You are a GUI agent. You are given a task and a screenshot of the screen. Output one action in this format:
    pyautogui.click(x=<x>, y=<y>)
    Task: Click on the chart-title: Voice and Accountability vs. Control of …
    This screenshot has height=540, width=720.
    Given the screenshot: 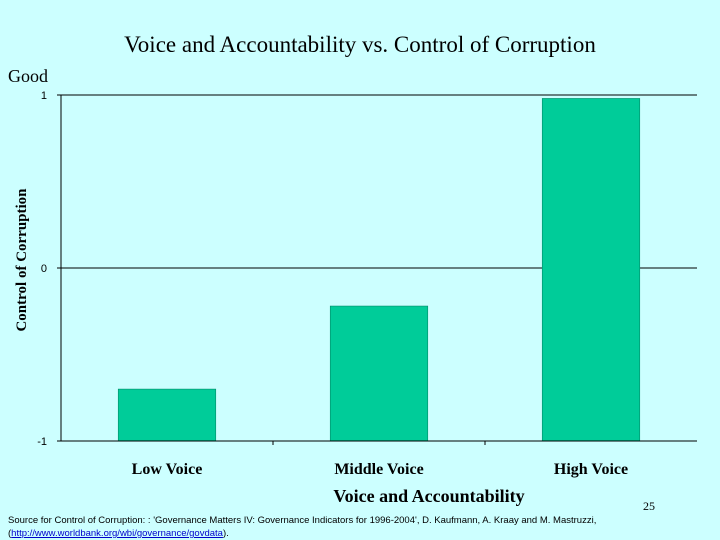 What is the action you would take?
    pyautogui.click(x=360, y=44)
    